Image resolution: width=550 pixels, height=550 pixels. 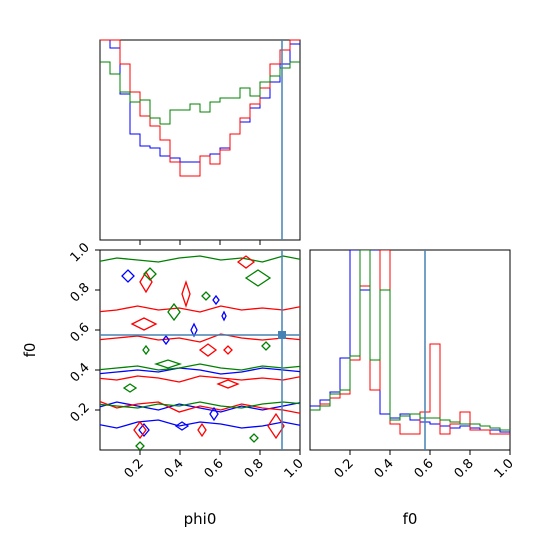 I want to click on f0-y-tick-label-0: 0.2, so click(x=80, y=412).